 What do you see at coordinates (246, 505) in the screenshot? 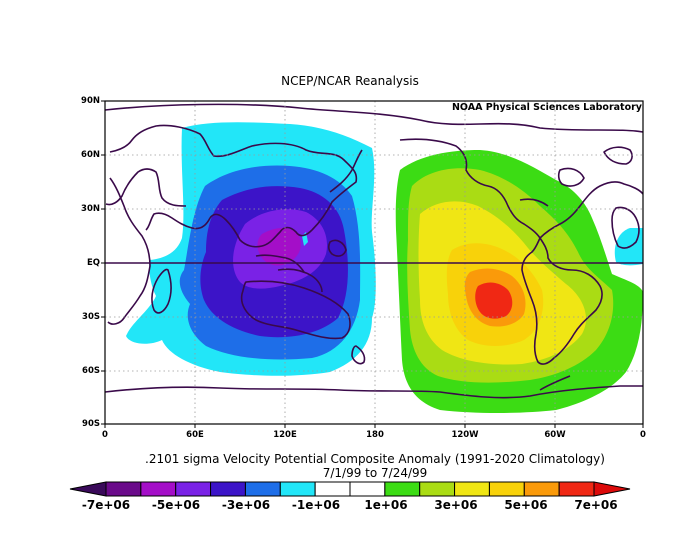
I see `colorbar-label: -3e+06` at bounding box center [246, 505].